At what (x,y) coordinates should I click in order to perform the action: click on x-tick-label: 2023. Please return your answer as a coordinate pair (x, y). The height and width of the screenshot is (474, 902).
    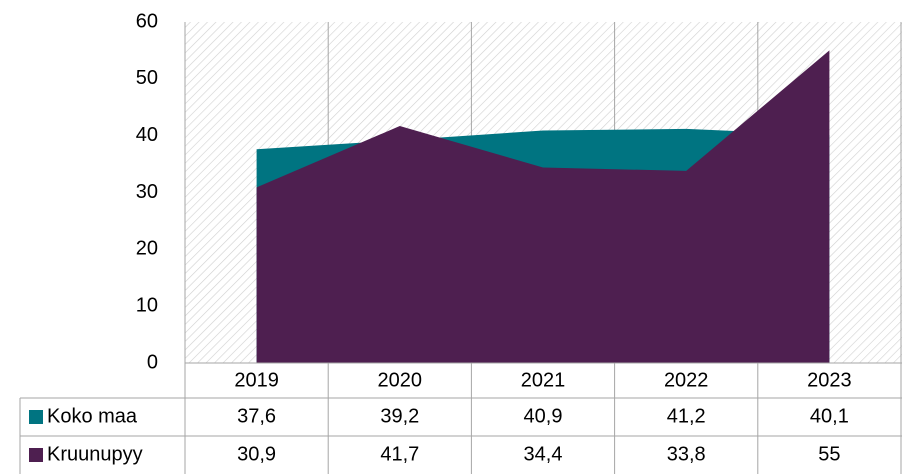
    Looking at the image, I should click on (829, 380).